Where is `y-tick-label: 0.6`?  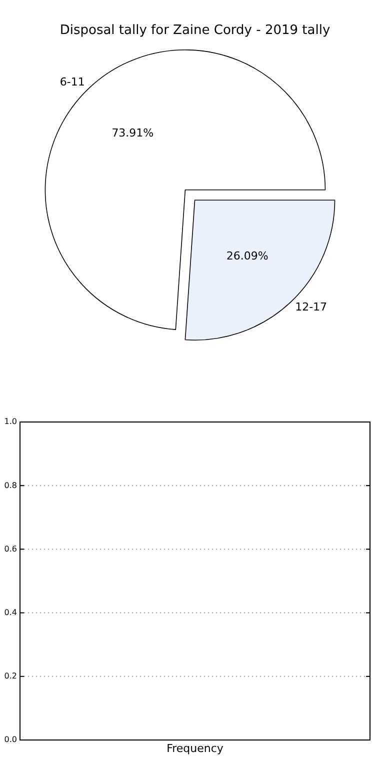 y-tick-label: 0.6 is located at coordinates (10, 549).